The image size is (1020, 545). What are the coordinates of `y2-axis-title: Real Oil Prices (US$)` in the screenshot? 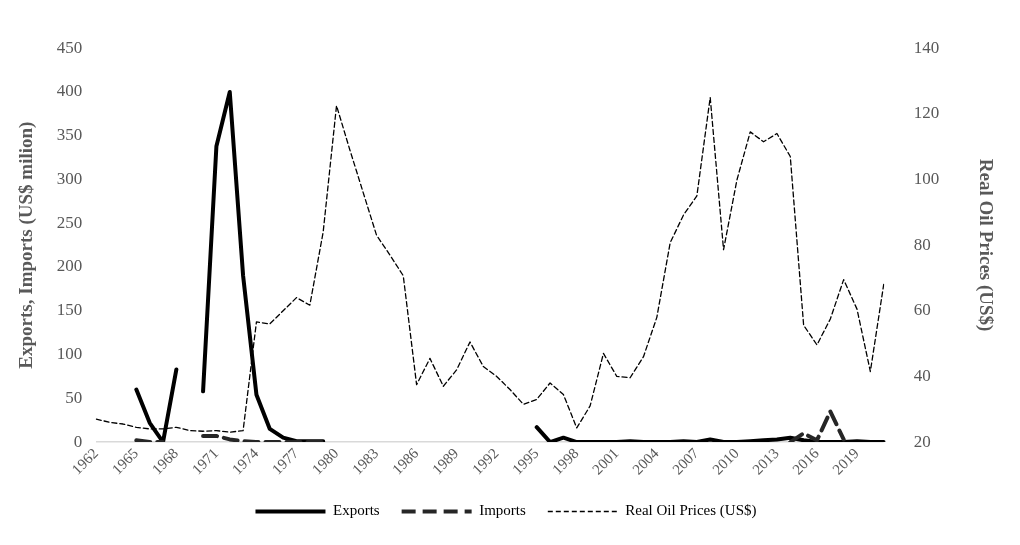 It's located at (985, 245).